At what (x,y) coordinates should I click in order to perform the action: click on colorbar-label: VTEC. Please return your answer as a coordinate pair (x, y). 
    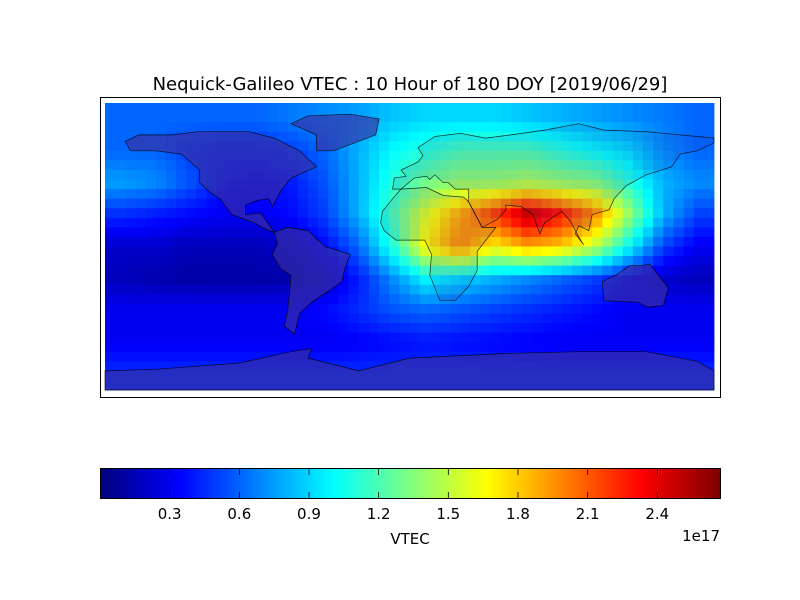
    Looking at the image, I should click on (409, 539).